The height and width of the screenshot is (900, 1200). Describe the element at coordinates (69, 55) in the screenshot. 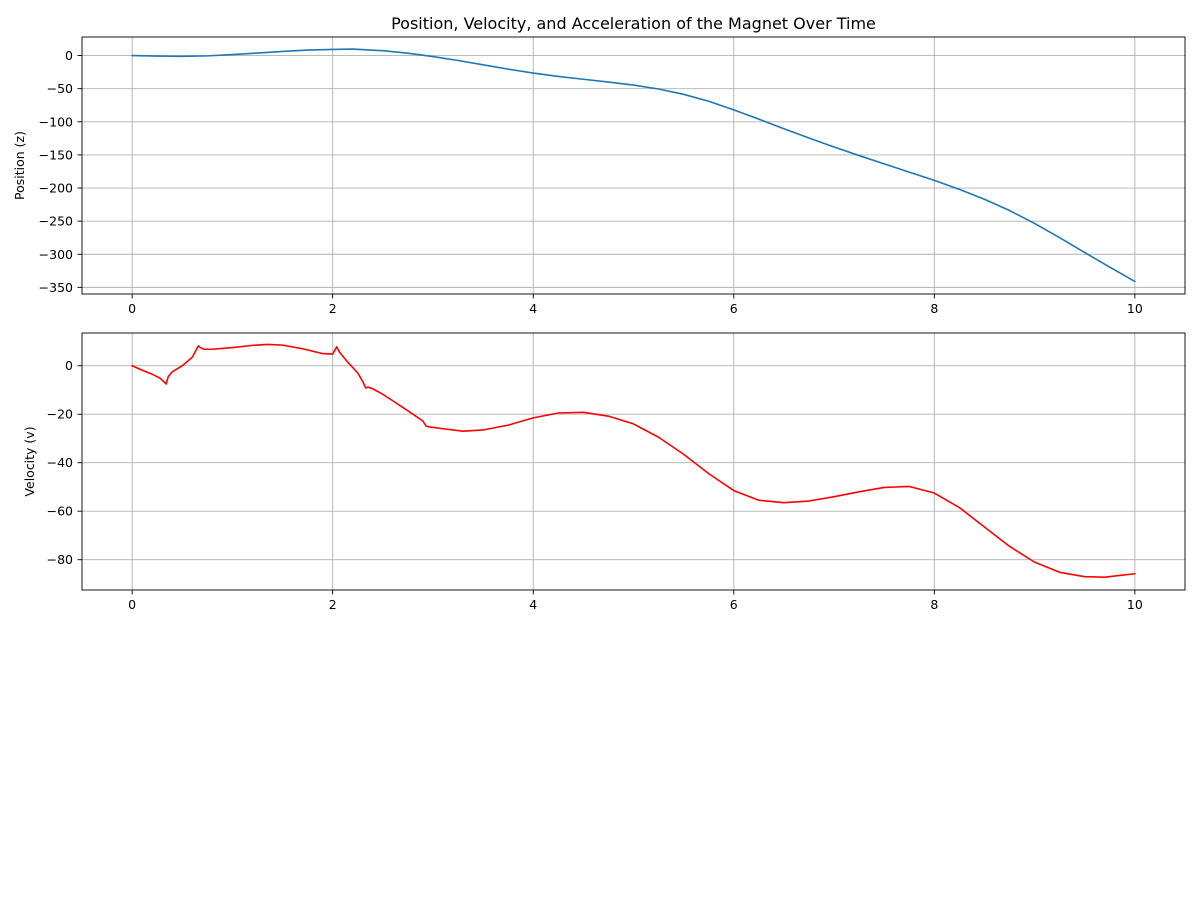

I see `position-y-tick-label: 0` at that location.